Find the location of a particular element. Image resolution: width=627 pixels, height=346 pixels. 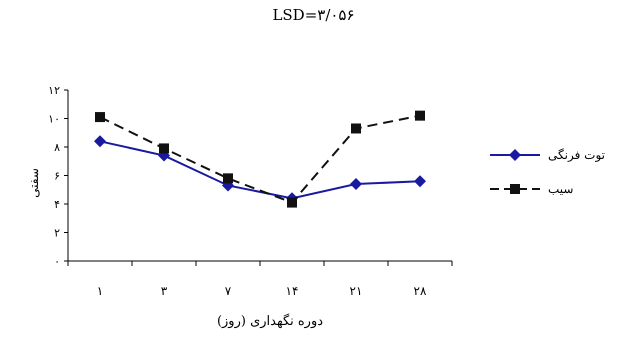

plot-area is located at coordinates (260, 159).